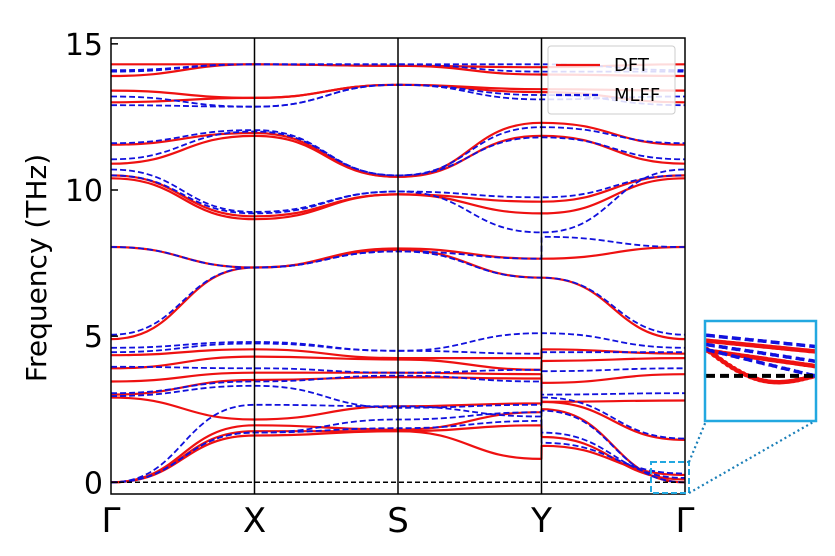 Image resolution: width=835 pixels, height=556 pixels. Describe the element at coordinates (254, 521) in the screenshot. I see `x-tick-label-2: X` at that location.